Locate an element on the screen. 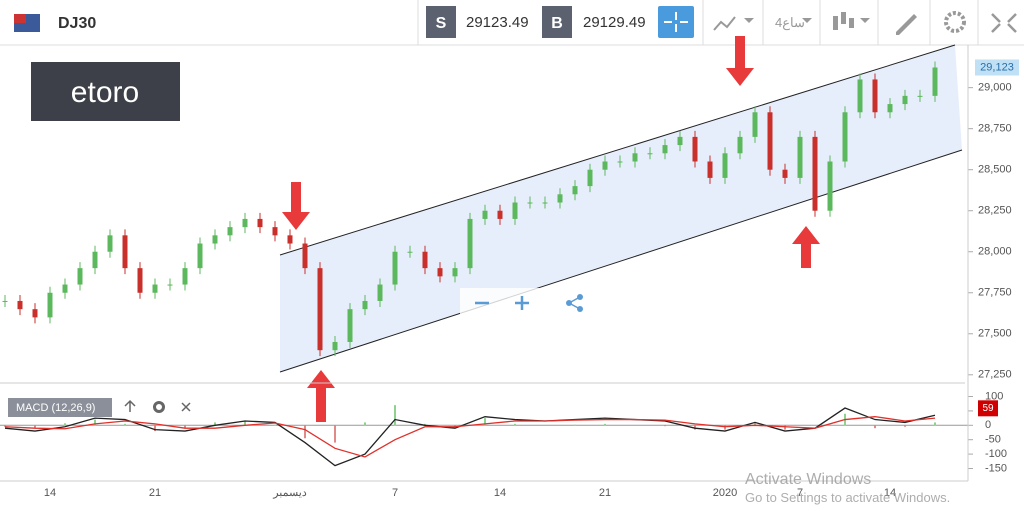  sell-button is located at coordinates (441, 22).